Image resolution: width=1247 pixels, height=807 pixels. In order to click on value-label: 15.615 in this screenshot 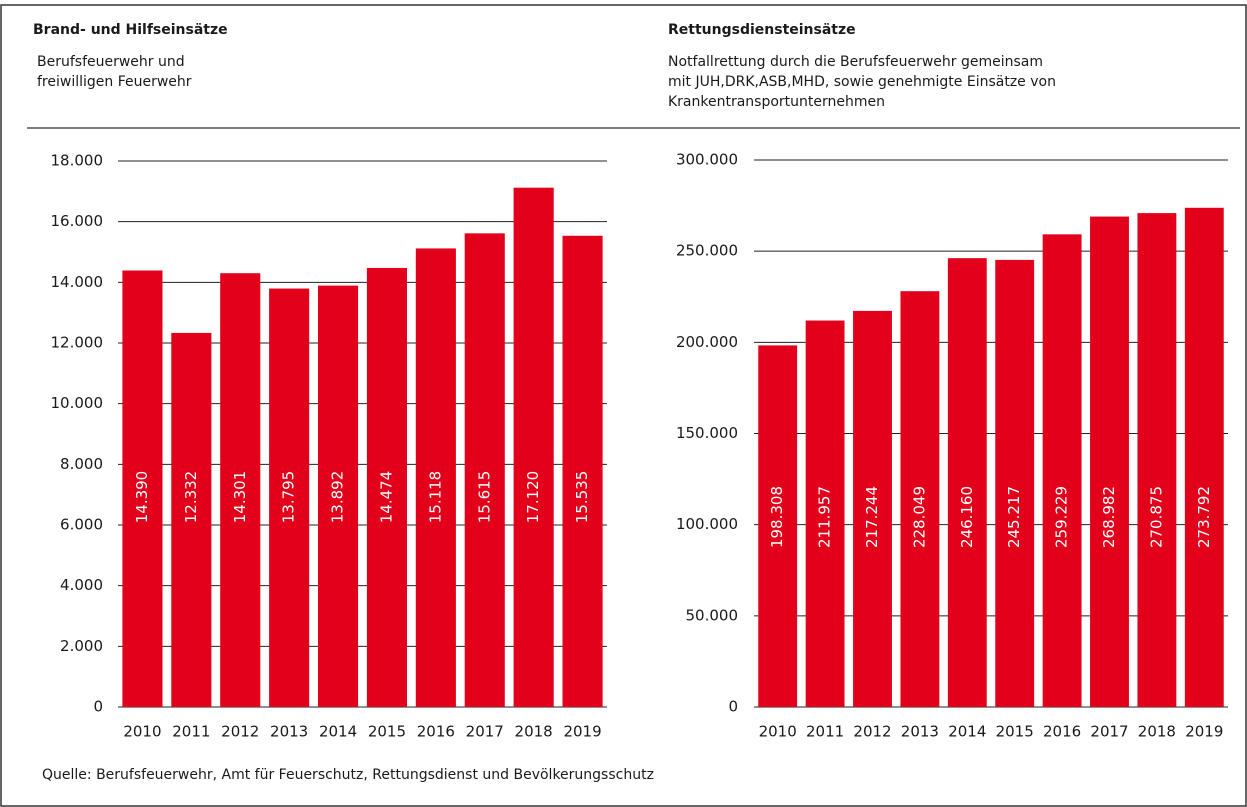, I will do `click(484, 497)`.